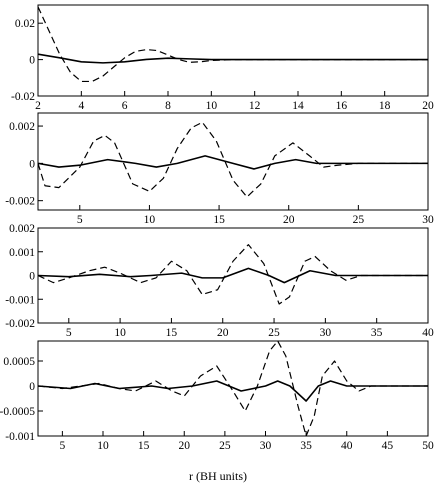 This screenshot has height=491, width=436. Describe the element at coordinates (80, 220) in the screenshot. I see `panel-2-x-tick-label: 5` at that location.